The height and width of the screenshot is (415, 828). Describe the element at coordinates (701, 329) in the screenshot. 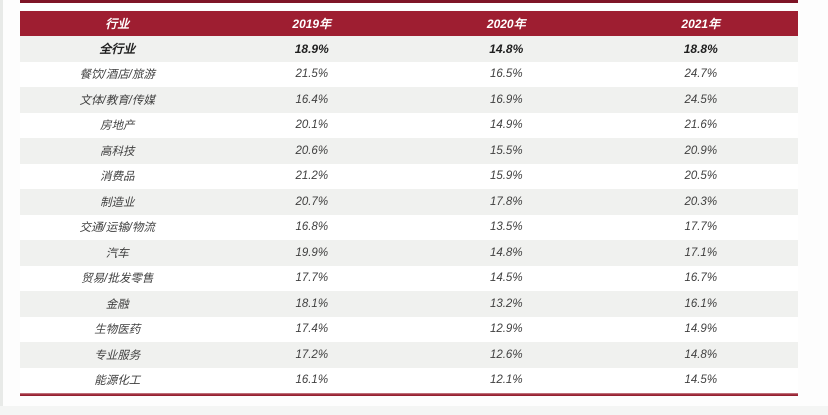

I see `value-2021-cell: 14.9%` at that location.